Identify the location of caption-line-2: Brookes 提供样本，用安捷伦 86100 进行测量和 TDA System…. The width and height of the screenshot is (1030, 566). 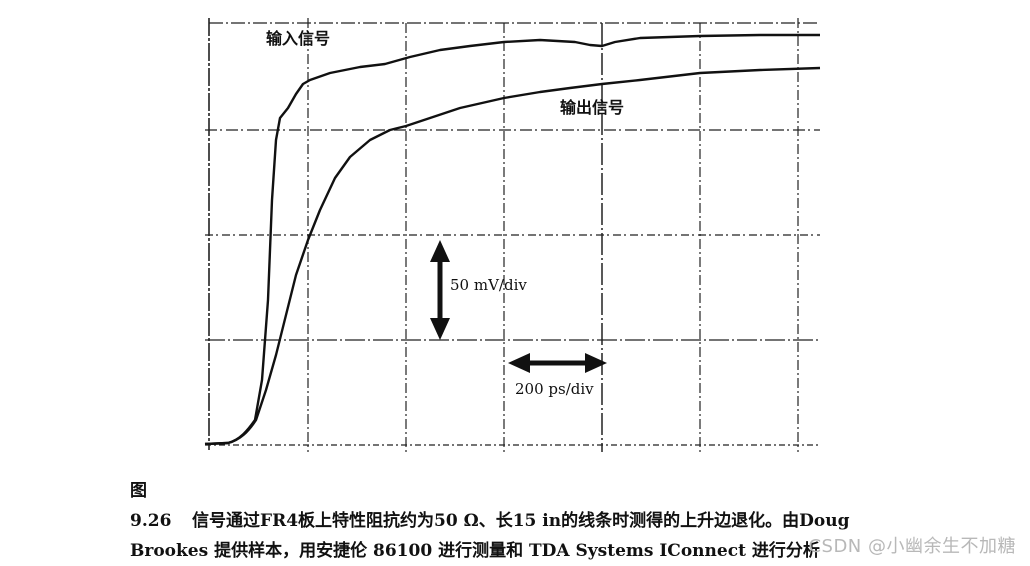
(570, 551).